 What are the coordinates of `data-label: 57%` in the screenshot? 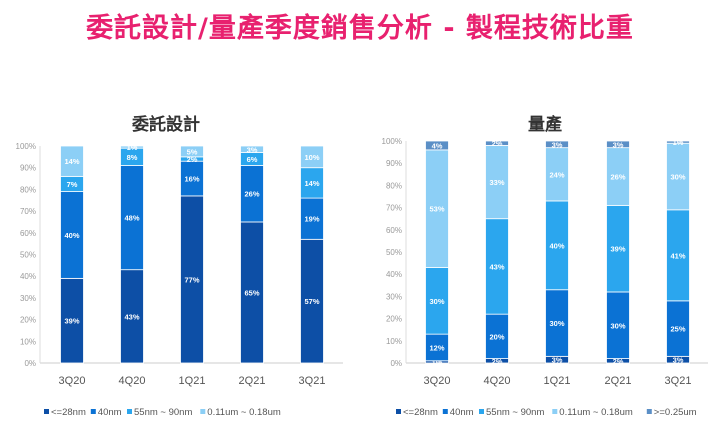 It's located at (311, 301).